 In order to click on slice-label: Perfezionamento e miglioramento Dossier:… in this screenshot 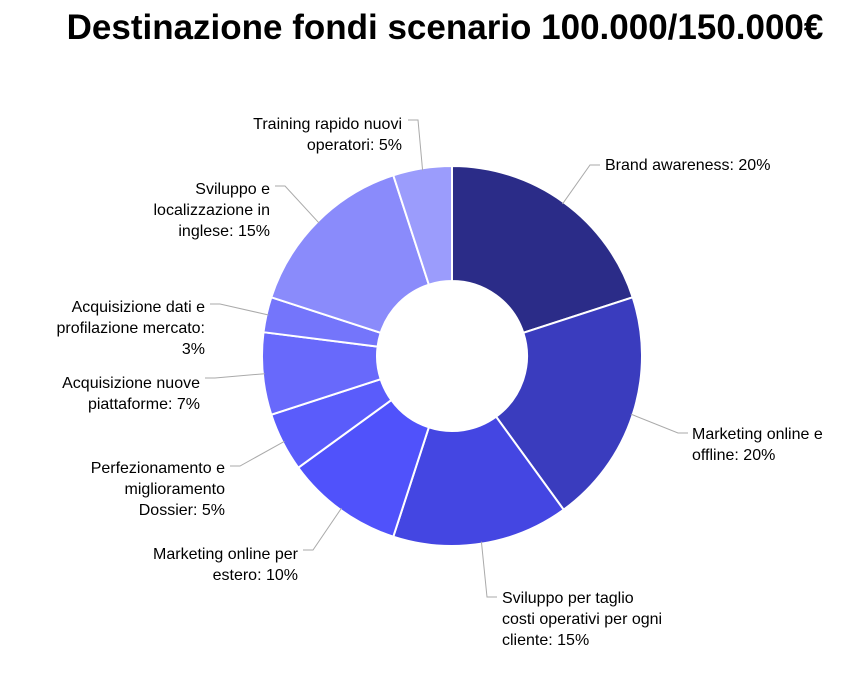, I will do `click(157, 489)`.